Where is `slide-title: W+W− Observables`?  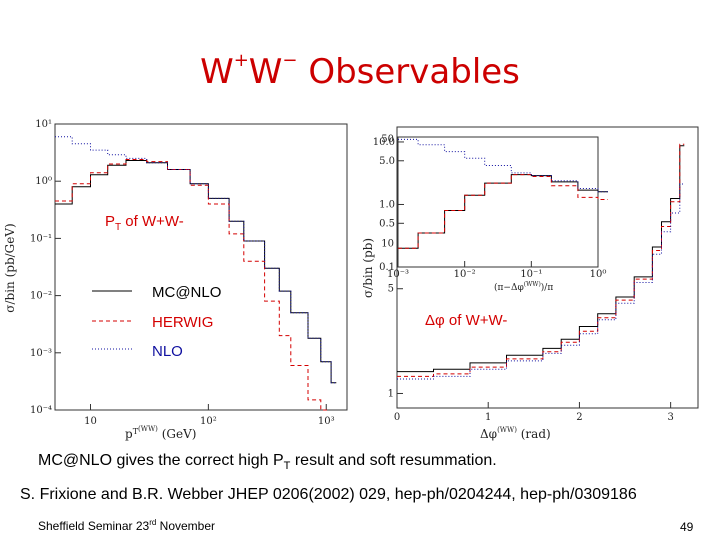
slide-title: W+W− Observables is located at coordinates (360, 71).